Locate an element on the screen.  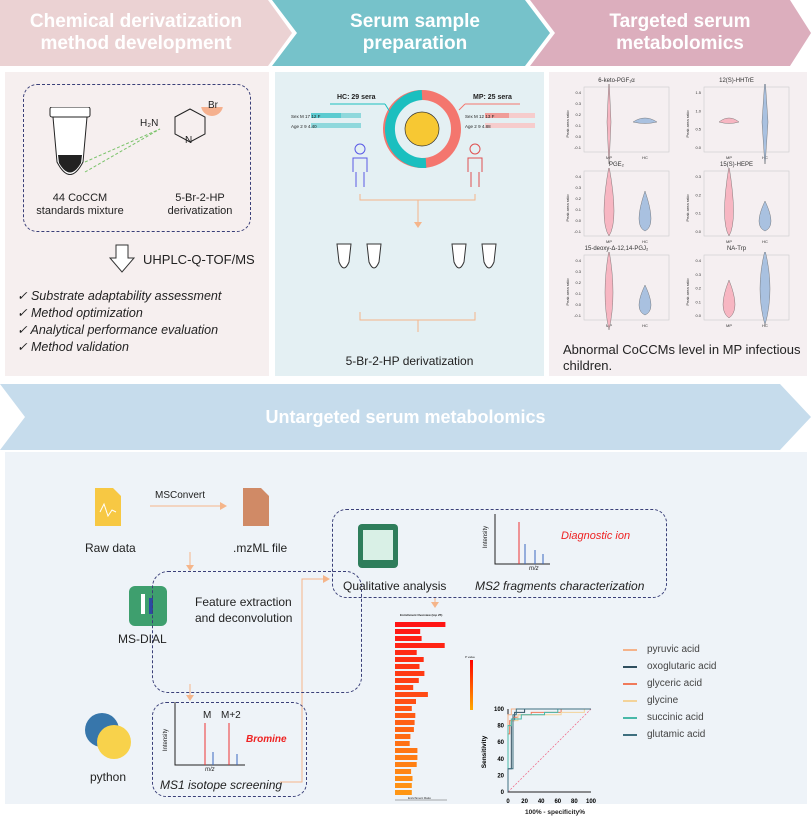
violin-title: 15(S)-HEPE is located at coordinates (736, 165).